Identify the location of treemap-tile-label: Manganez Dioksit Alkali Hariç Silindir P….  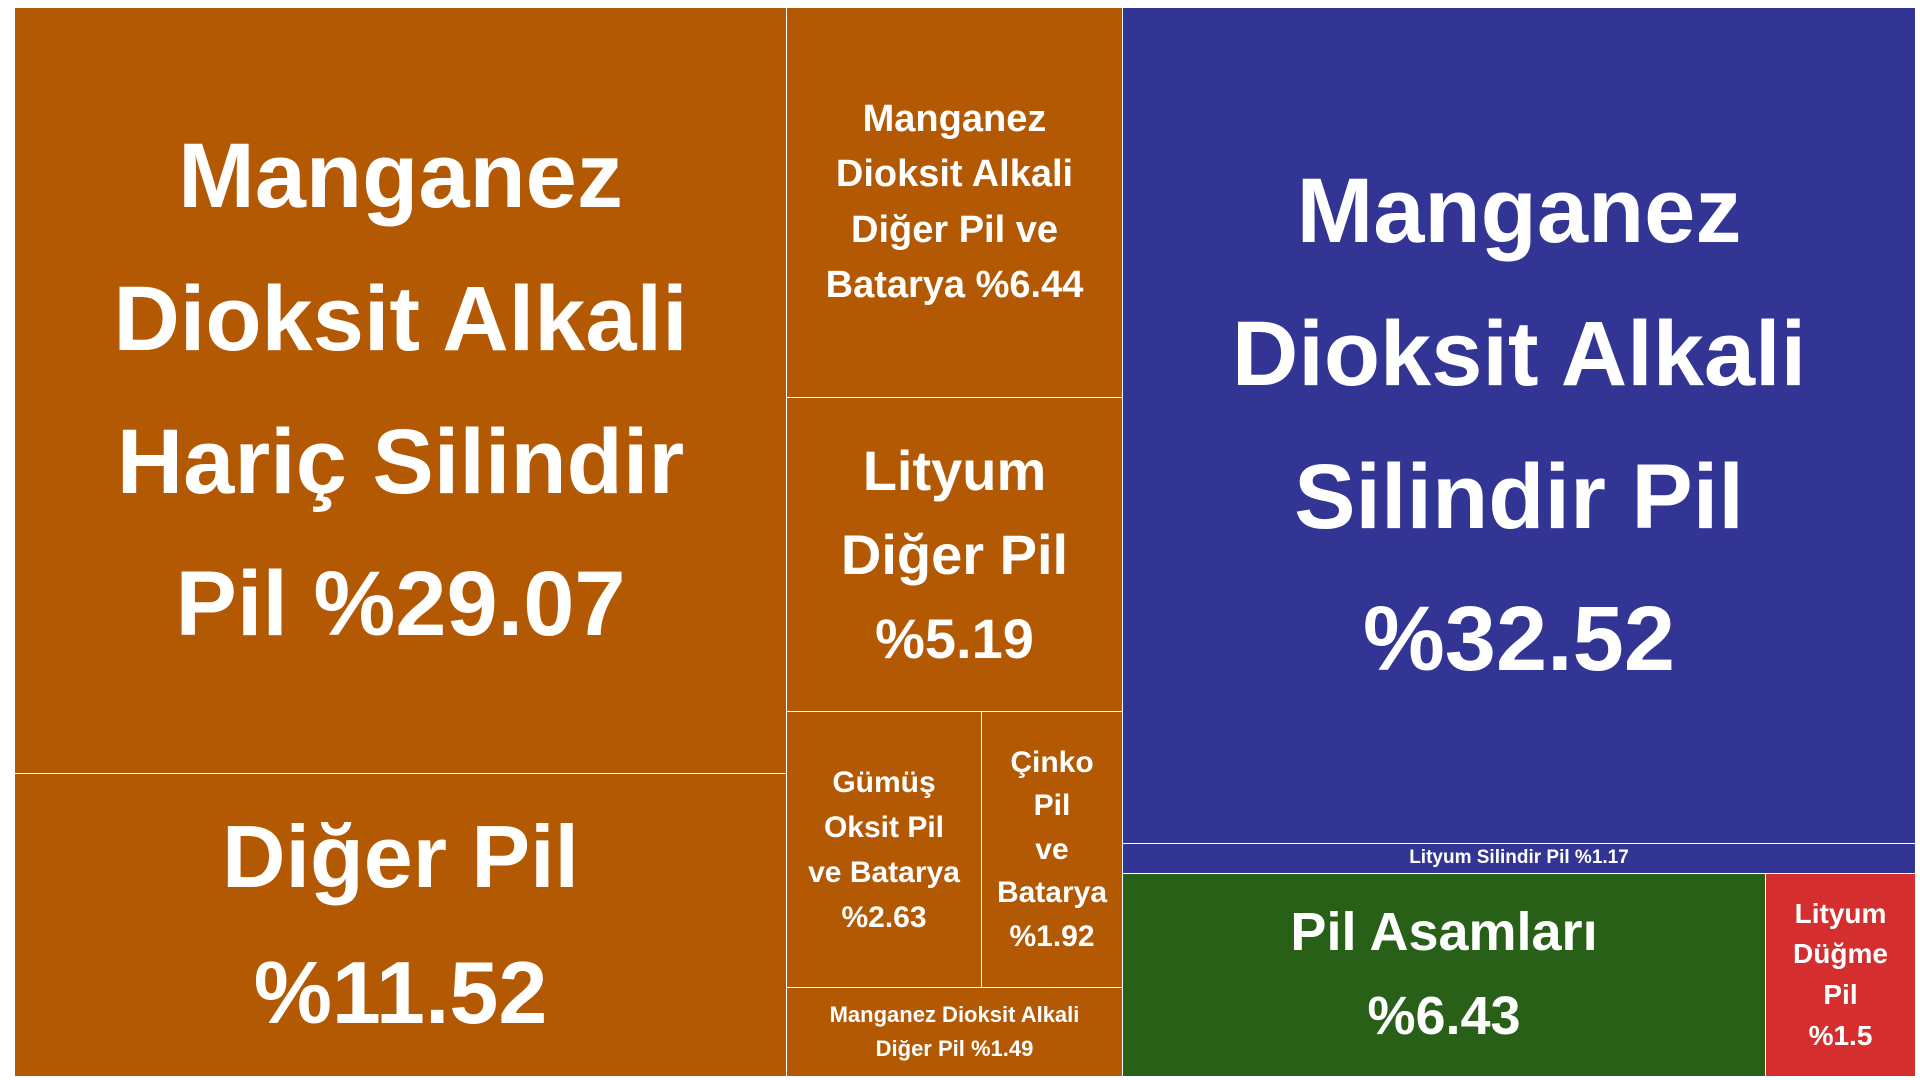
(400, 390).